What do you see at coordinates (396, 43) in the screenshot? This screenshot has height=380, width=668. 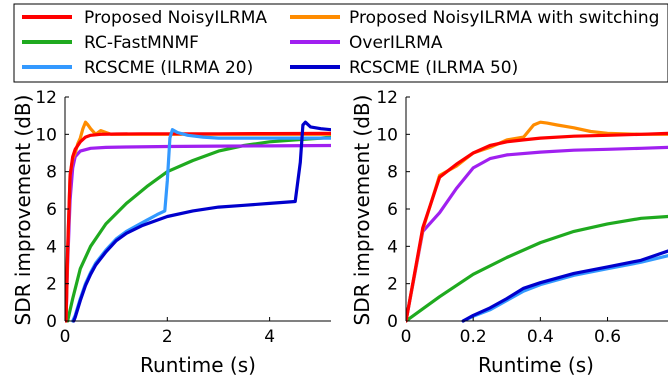 I see `legend-label-overilrma: OverILRMA` at bounding box center [396, 43].